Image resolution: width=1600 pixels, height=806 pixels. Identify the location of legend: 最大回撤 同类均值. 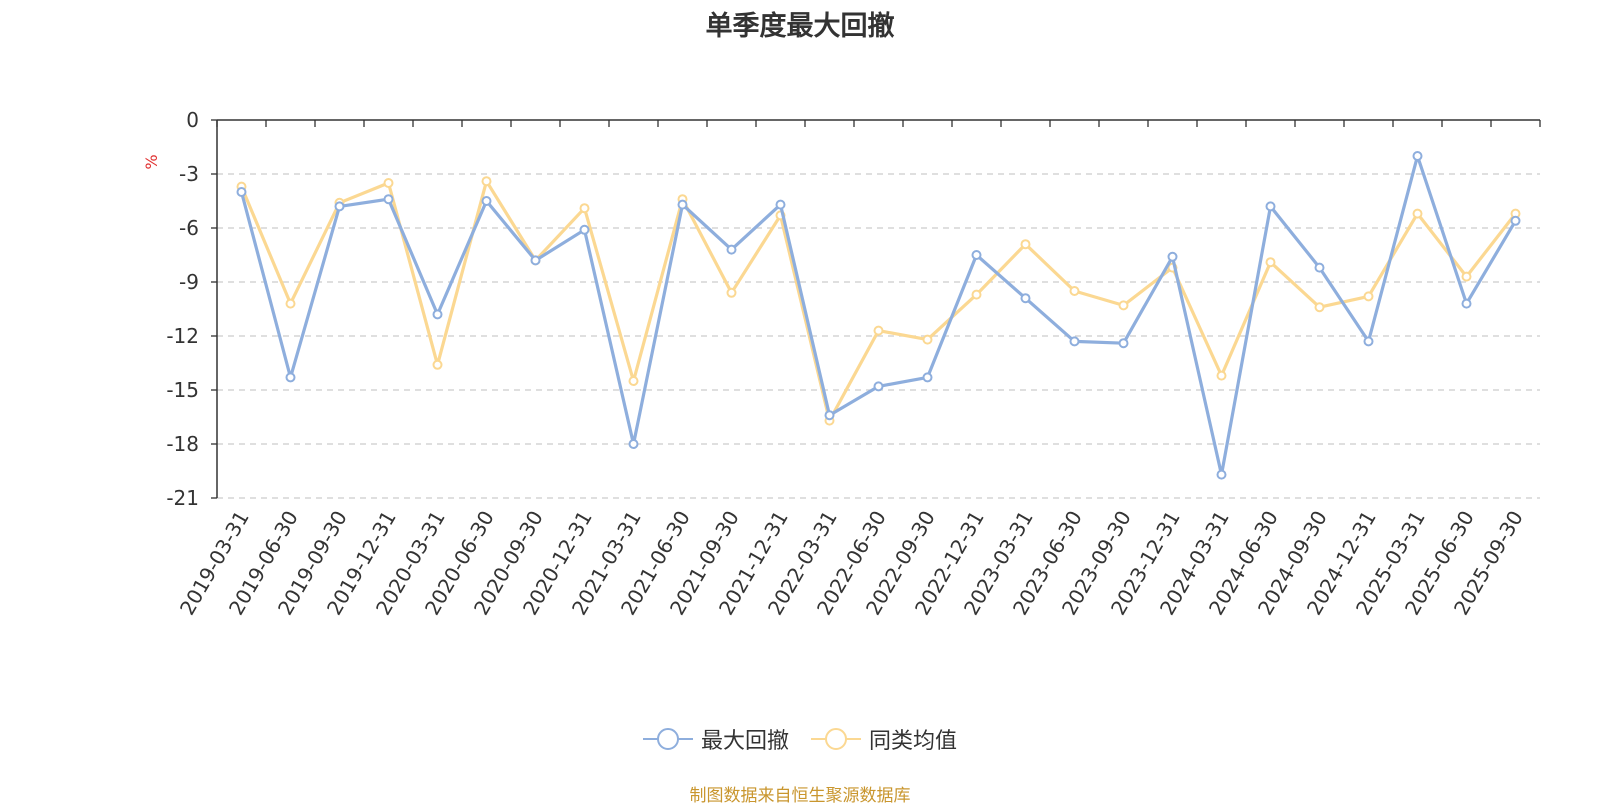
(800, 739).